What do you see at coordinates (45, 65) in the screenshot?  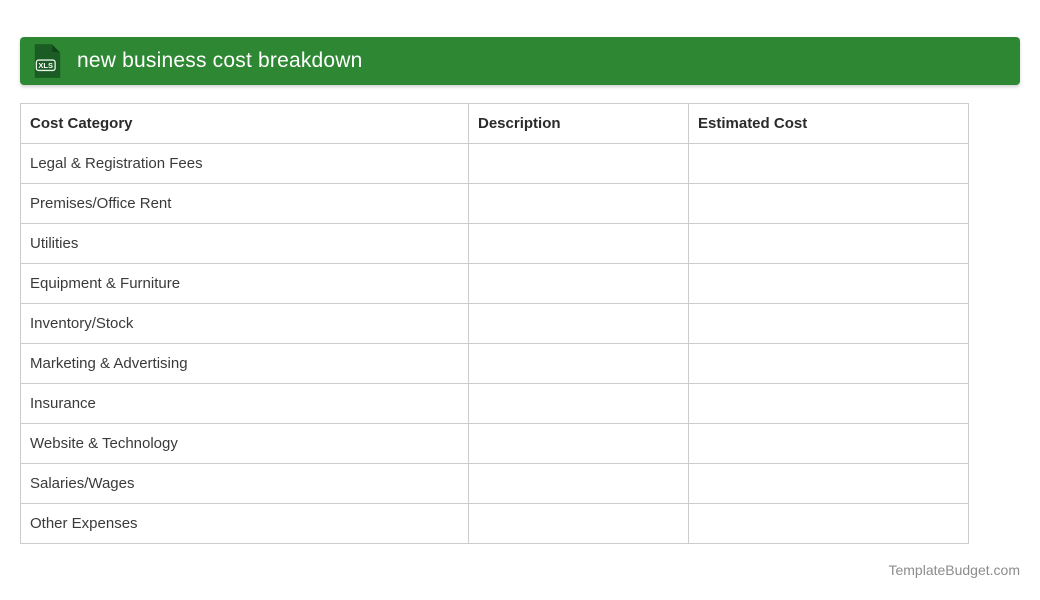 I see `xls-icon-label: XLS` at bounding box center [45, 65].